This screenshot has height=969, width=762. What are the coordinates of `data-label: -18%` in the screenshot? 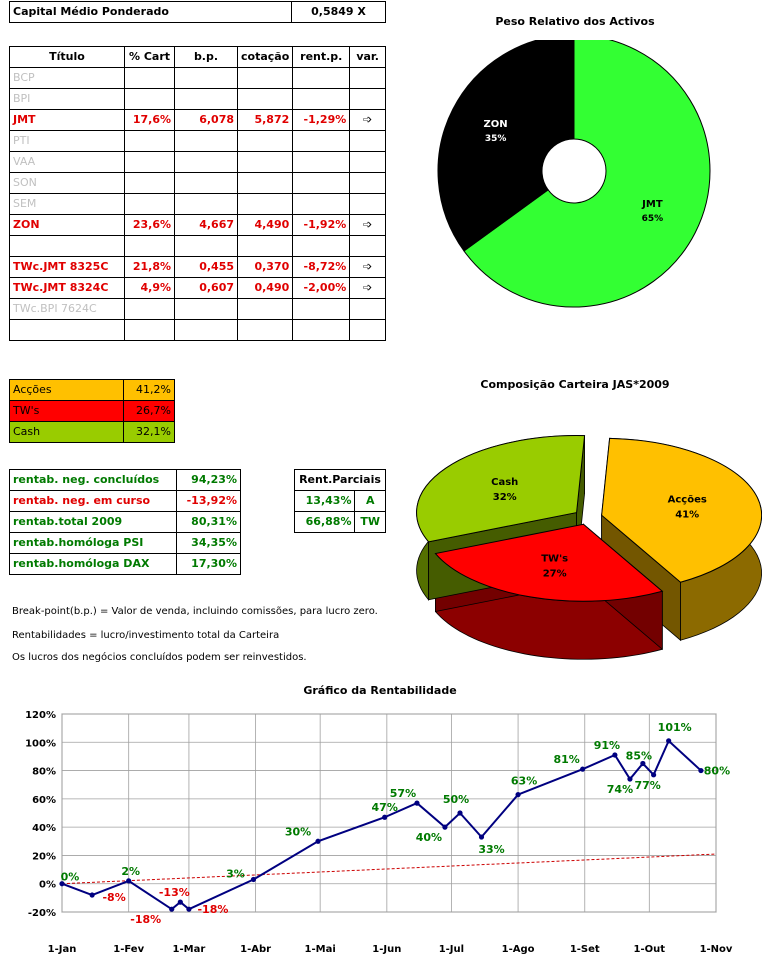 It's located at (145, 919).